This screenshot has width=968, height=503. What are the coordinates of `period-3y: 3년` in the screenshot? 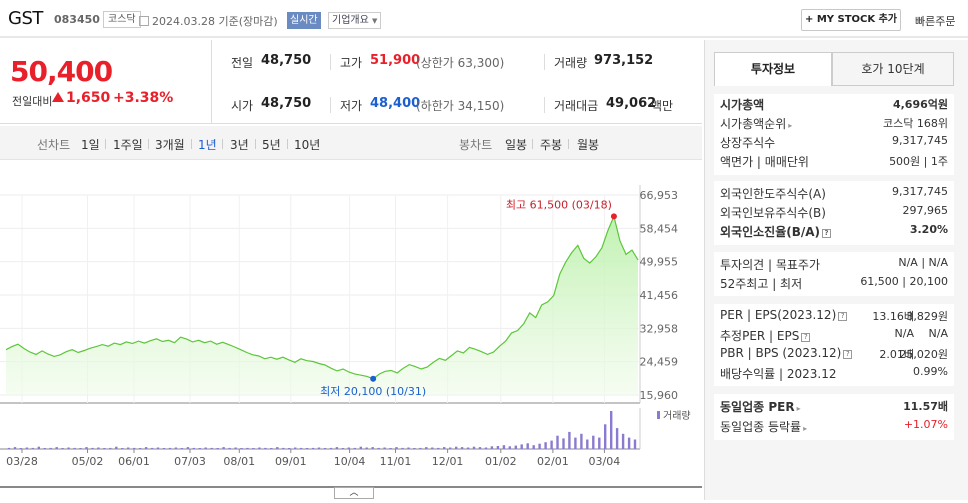 It's located at (239, 145).